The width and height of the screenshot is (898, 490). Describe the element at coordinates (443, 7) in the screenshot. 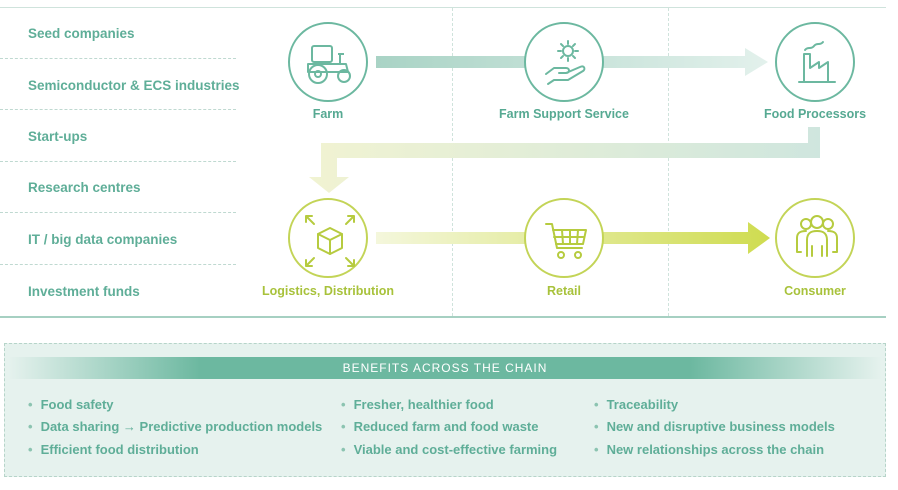

I see `top-border` at that location.